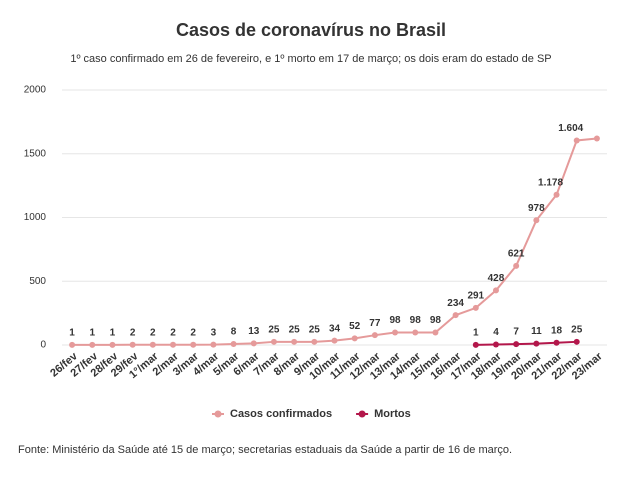  What do you see at coordinates (392, 414) in the screenshot?
I see `legend-label: Mortos` at bounding box center [392, 414].